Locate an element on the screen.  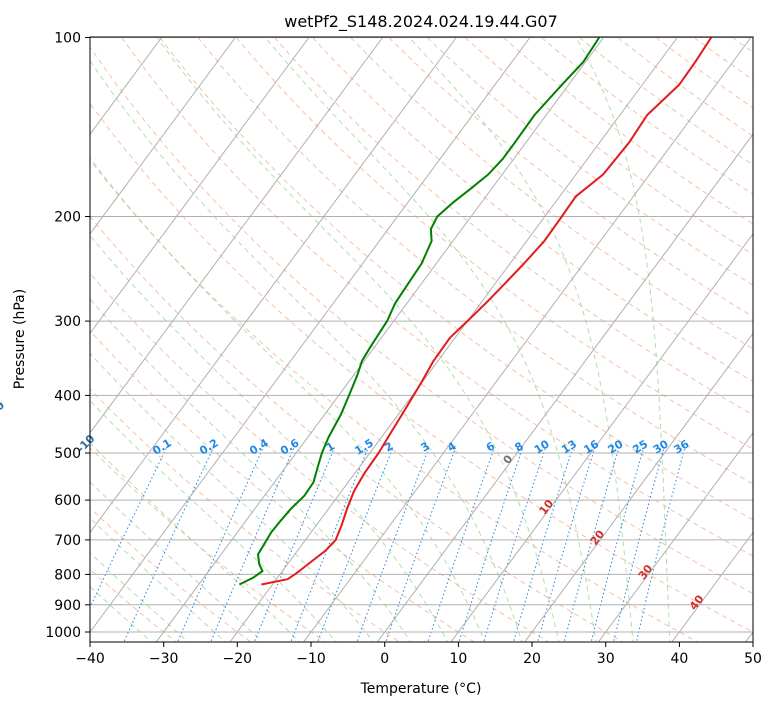
y-tick-label: 600 is located at coordinates (67, 501).